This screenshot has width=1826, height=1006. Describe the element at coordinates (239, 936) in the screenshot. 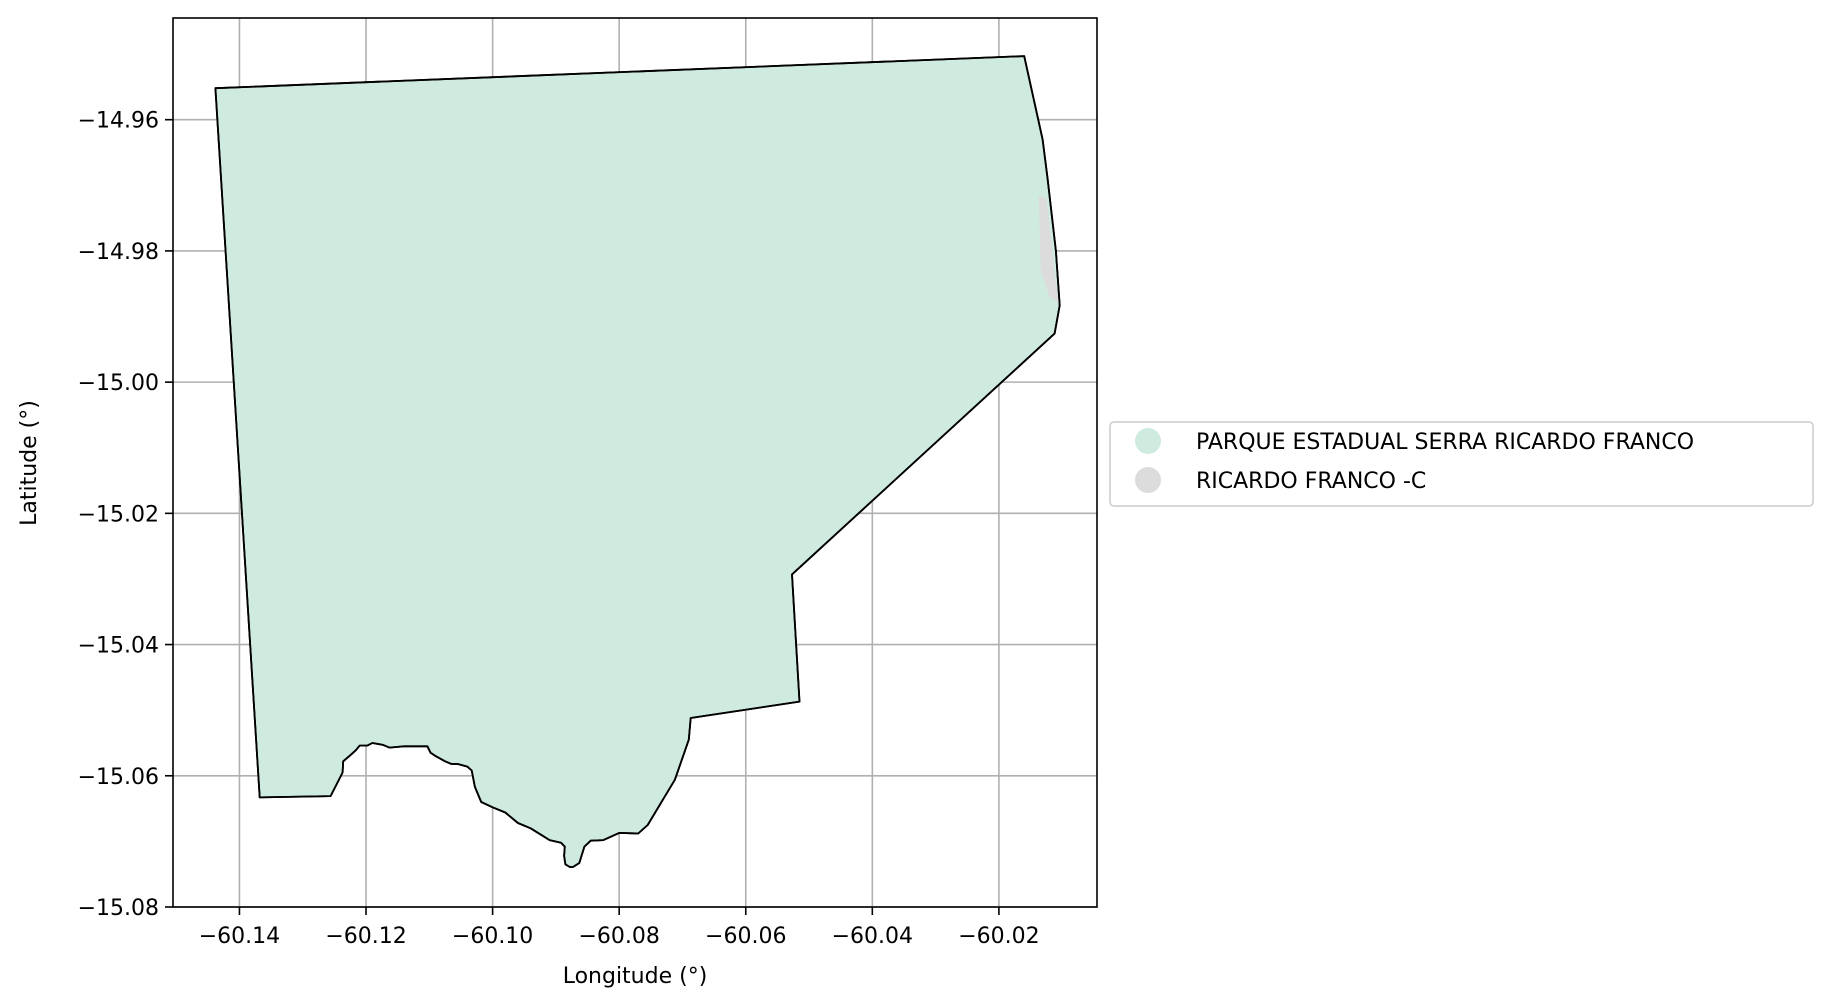

I see `x-tick-label-0: −60.14` at that location.